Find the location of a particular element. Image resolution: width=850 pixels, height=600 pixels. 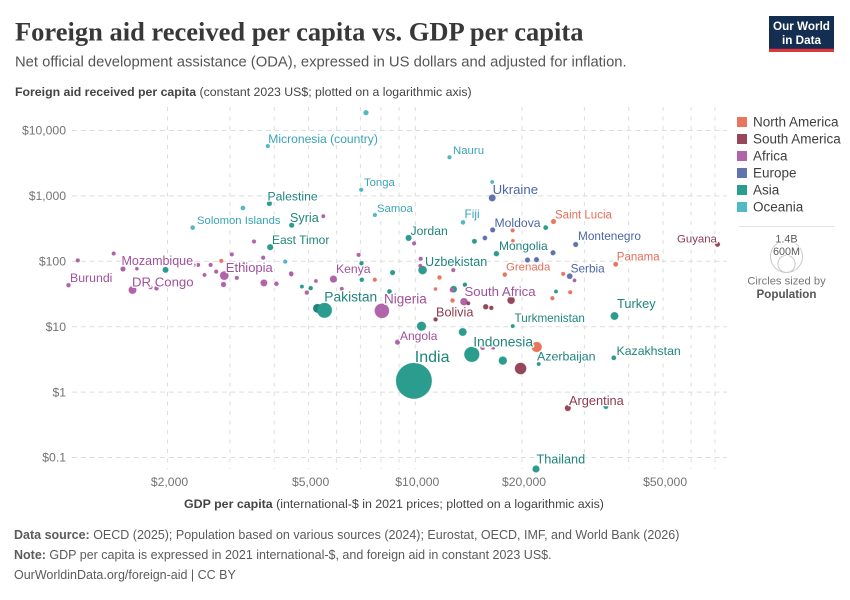

svg-text: India is located at coordinates (432, 357).